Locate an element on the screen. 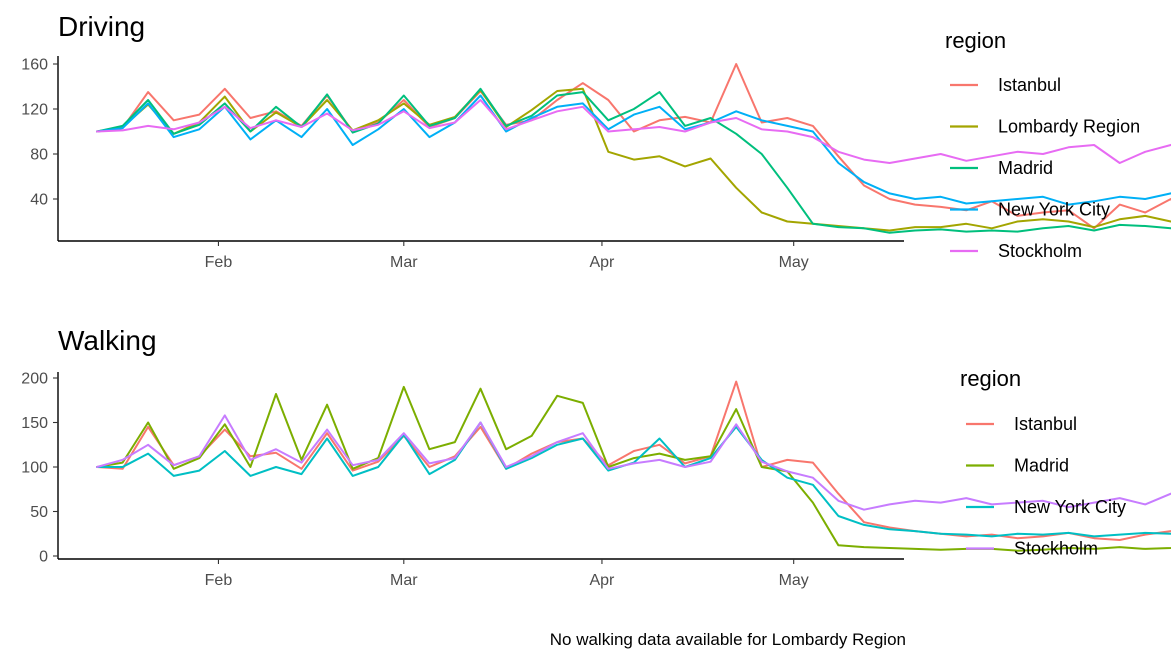 This screenshot has width=1171, height=654. walking-legend-item: Istanbul is located at coordinates (1021, 424).